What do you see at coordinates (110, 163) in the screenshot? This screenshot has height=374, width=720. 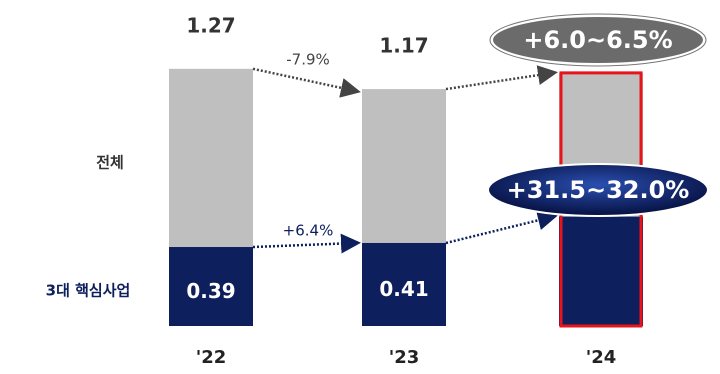 I see `legend-label: 전체` at bounding box center [110, 163].